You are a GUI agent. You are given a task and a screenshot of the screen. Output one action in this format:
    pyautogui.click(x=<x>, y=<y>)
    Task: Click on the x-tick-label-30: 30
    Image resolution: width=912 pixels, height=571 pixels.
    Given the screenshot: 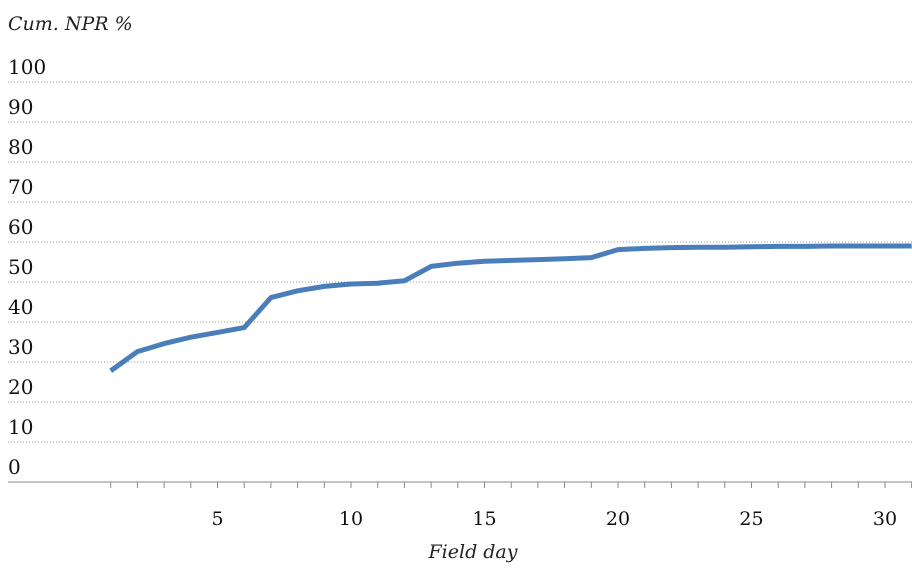 What is the action you would take?
    pyautogui.click(x=885, y=519)
    